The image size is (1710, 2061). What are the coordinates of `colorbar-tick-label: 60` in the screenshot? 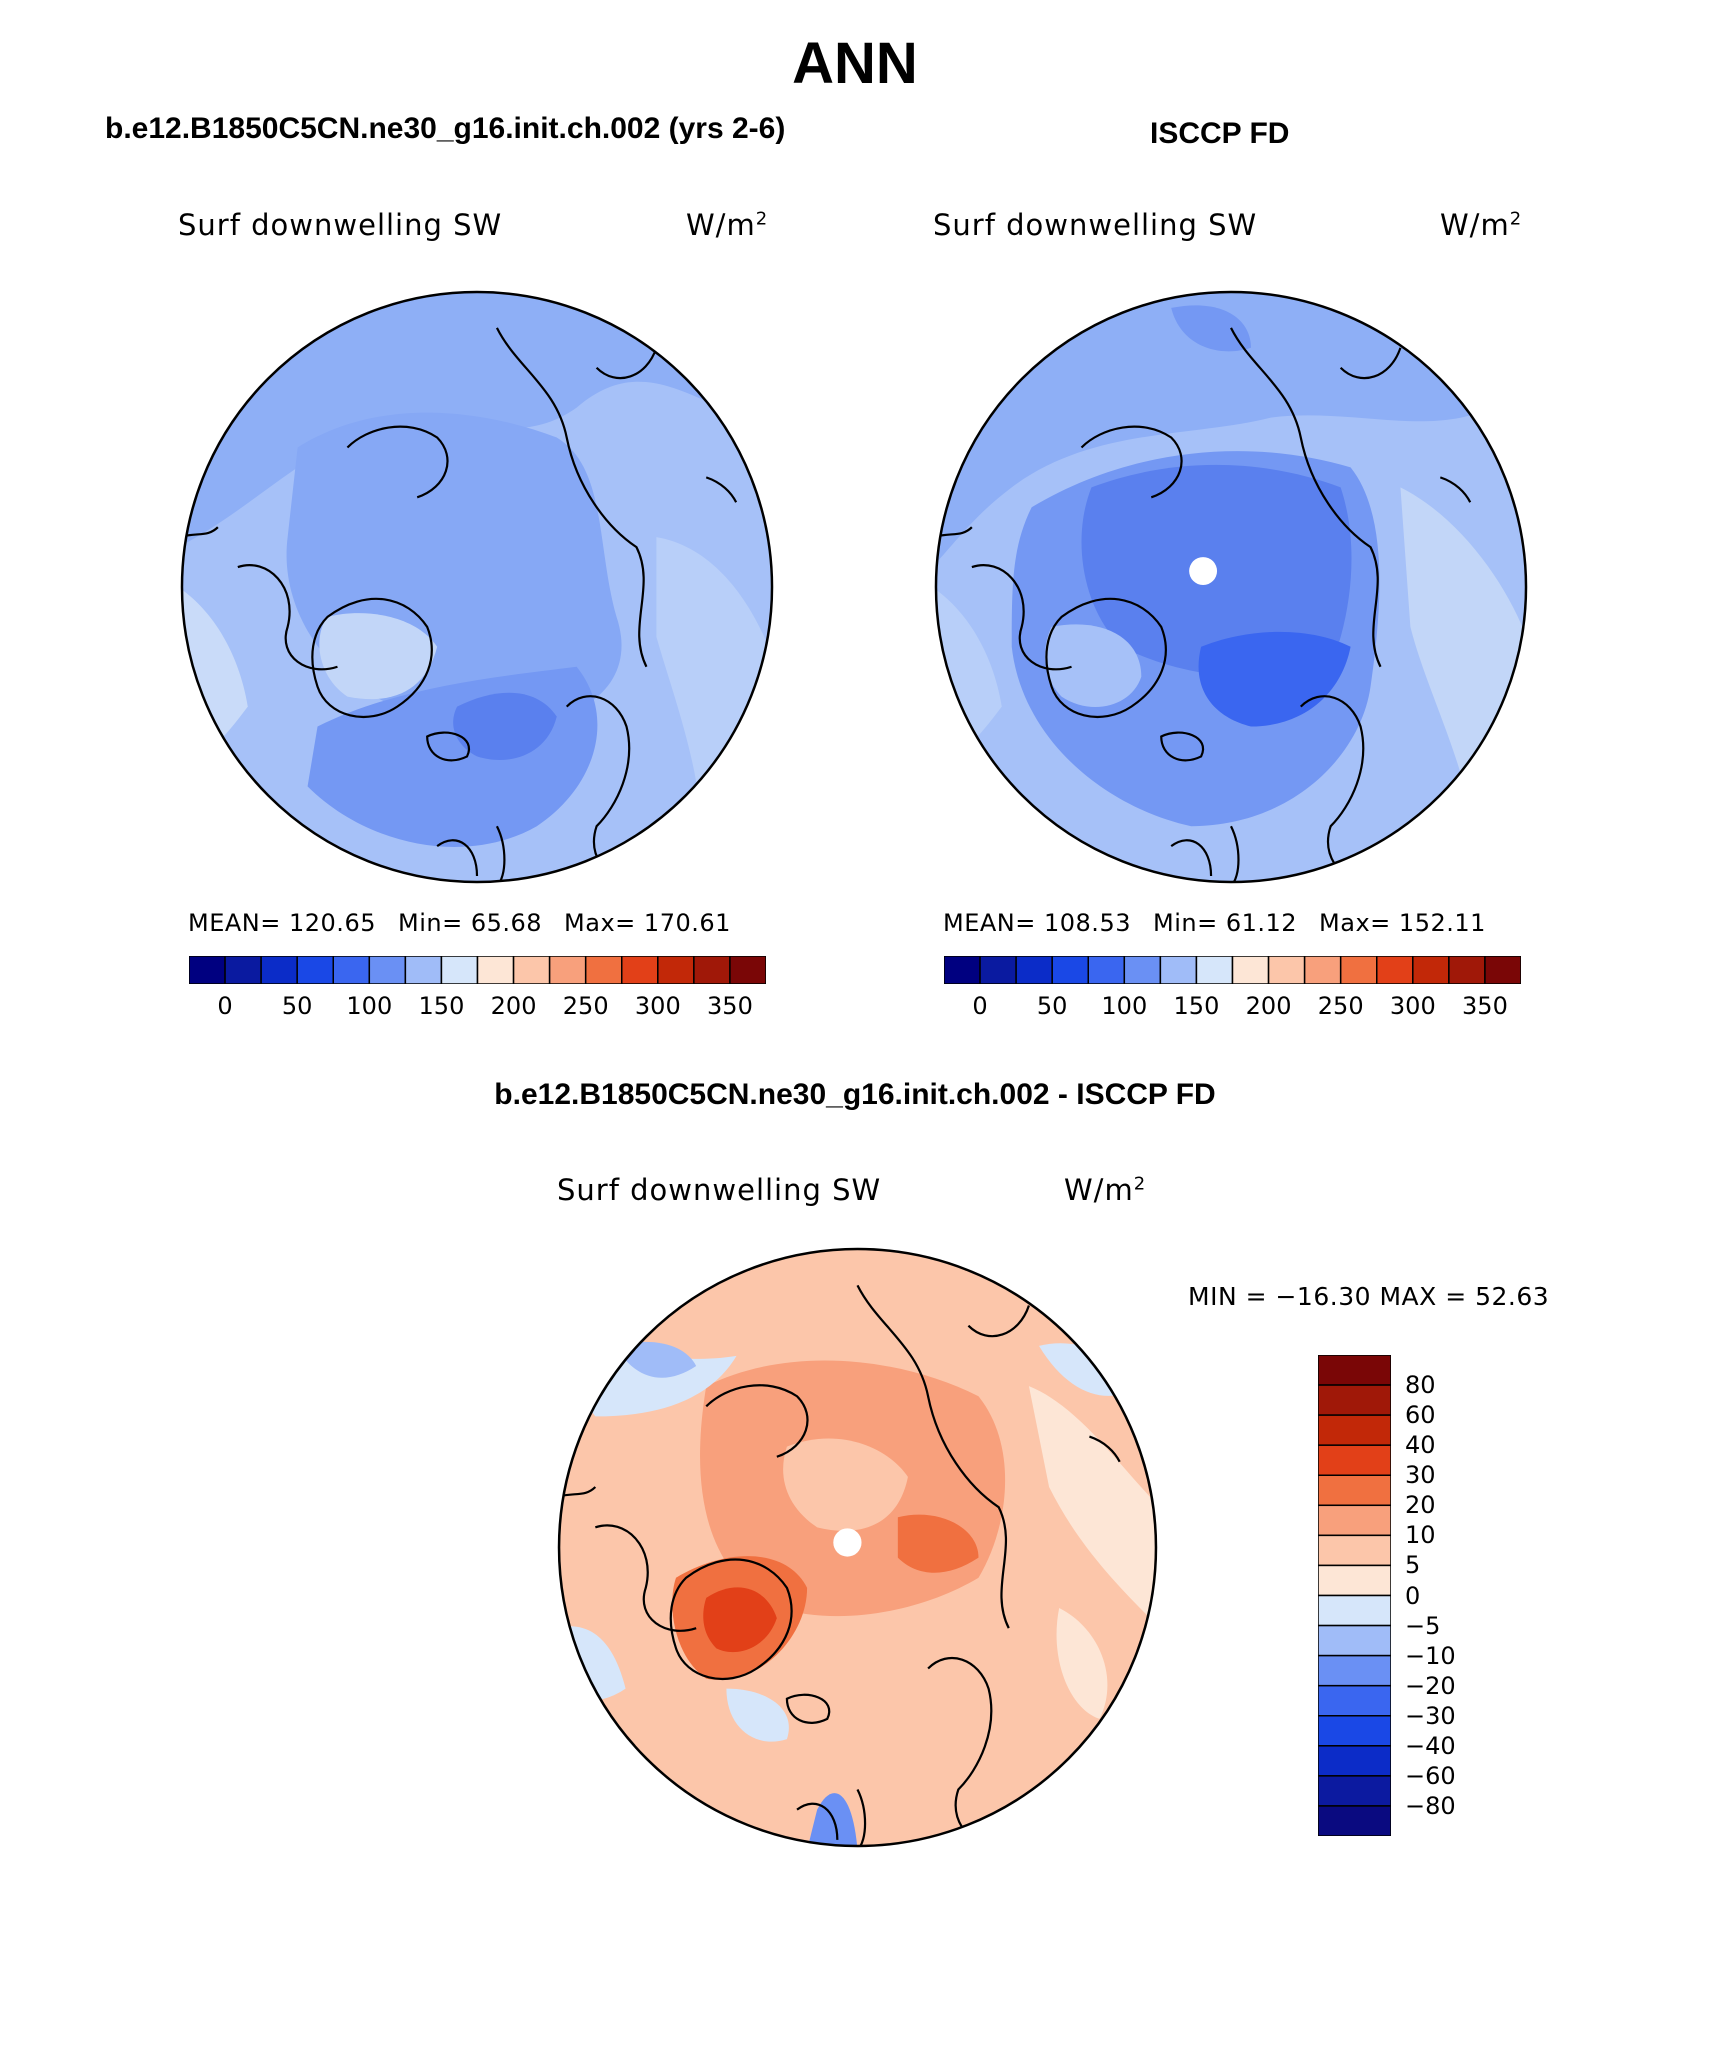 It's located at (1420, 1415).